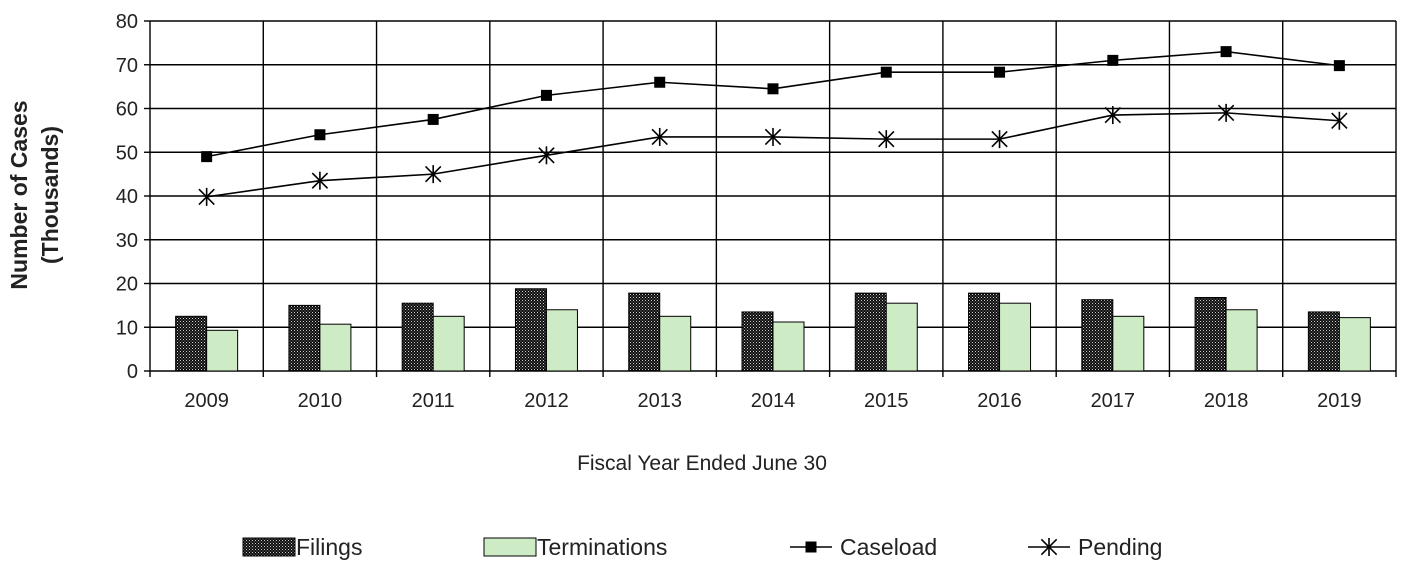 The width and height of the screenshot is (1405, 569). What do you see at coordinates (329, 547) in the screenshot?
I see `legend-label-filings: Filings` at bounding box center [329, 547].